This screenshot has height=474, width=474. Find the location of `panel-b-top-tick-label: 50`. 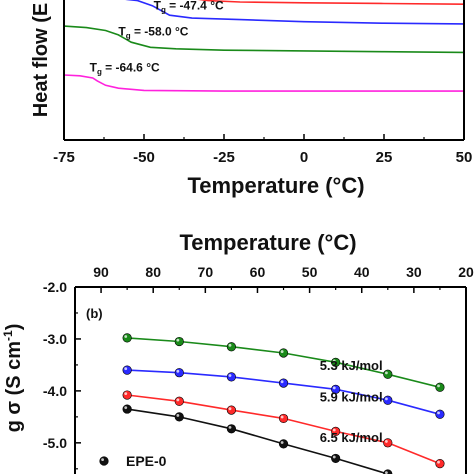

panel-b-top-tick-label: 50 is located at coordinates (310, 272).